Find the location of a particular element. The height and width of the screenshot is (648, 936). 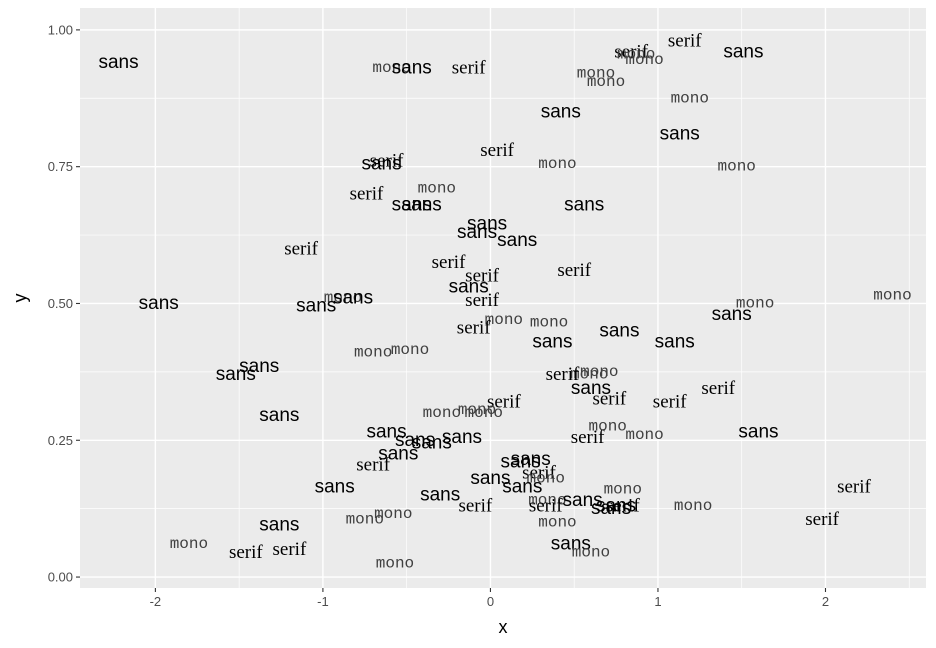

y-tick-label: 0.00 is located at coordinates (60, 577).